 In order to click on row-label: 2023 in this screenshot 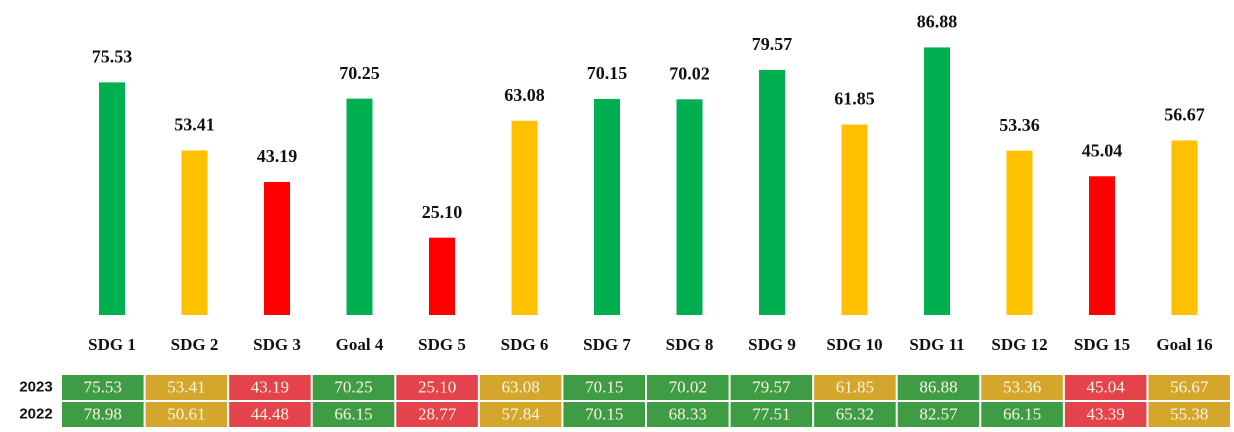, I will do `click(35, 386)`.